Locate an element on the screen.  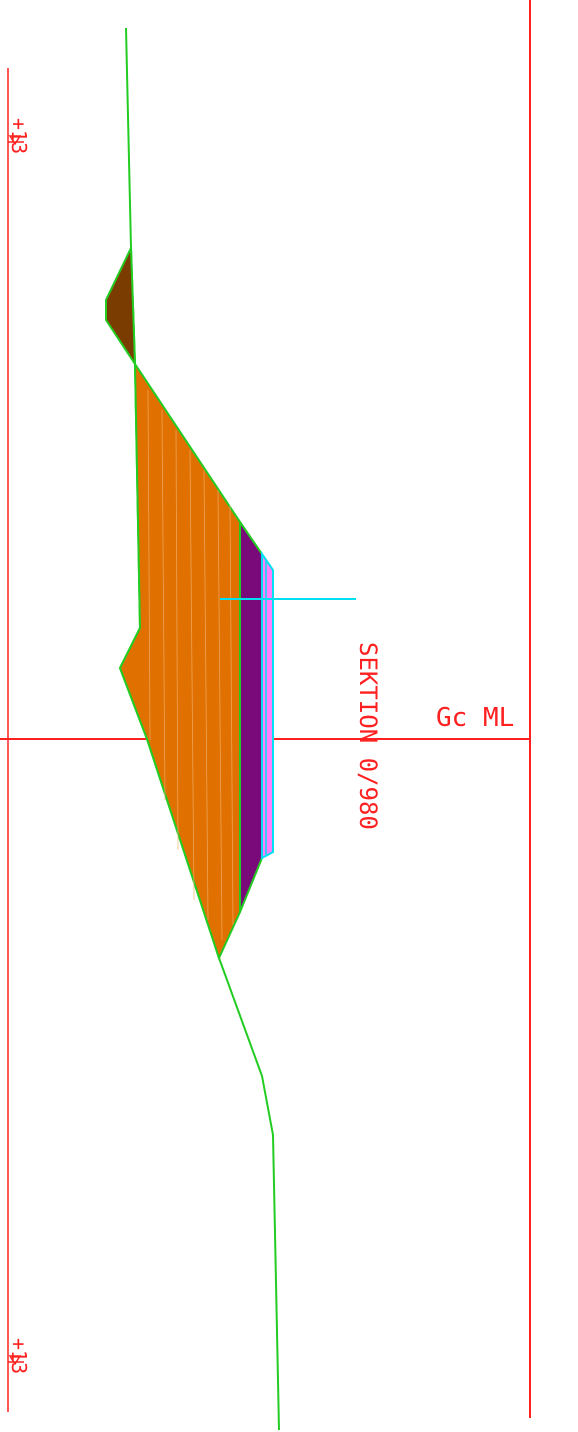
level-marker-top: +13 is located at coordinates (19, 136).